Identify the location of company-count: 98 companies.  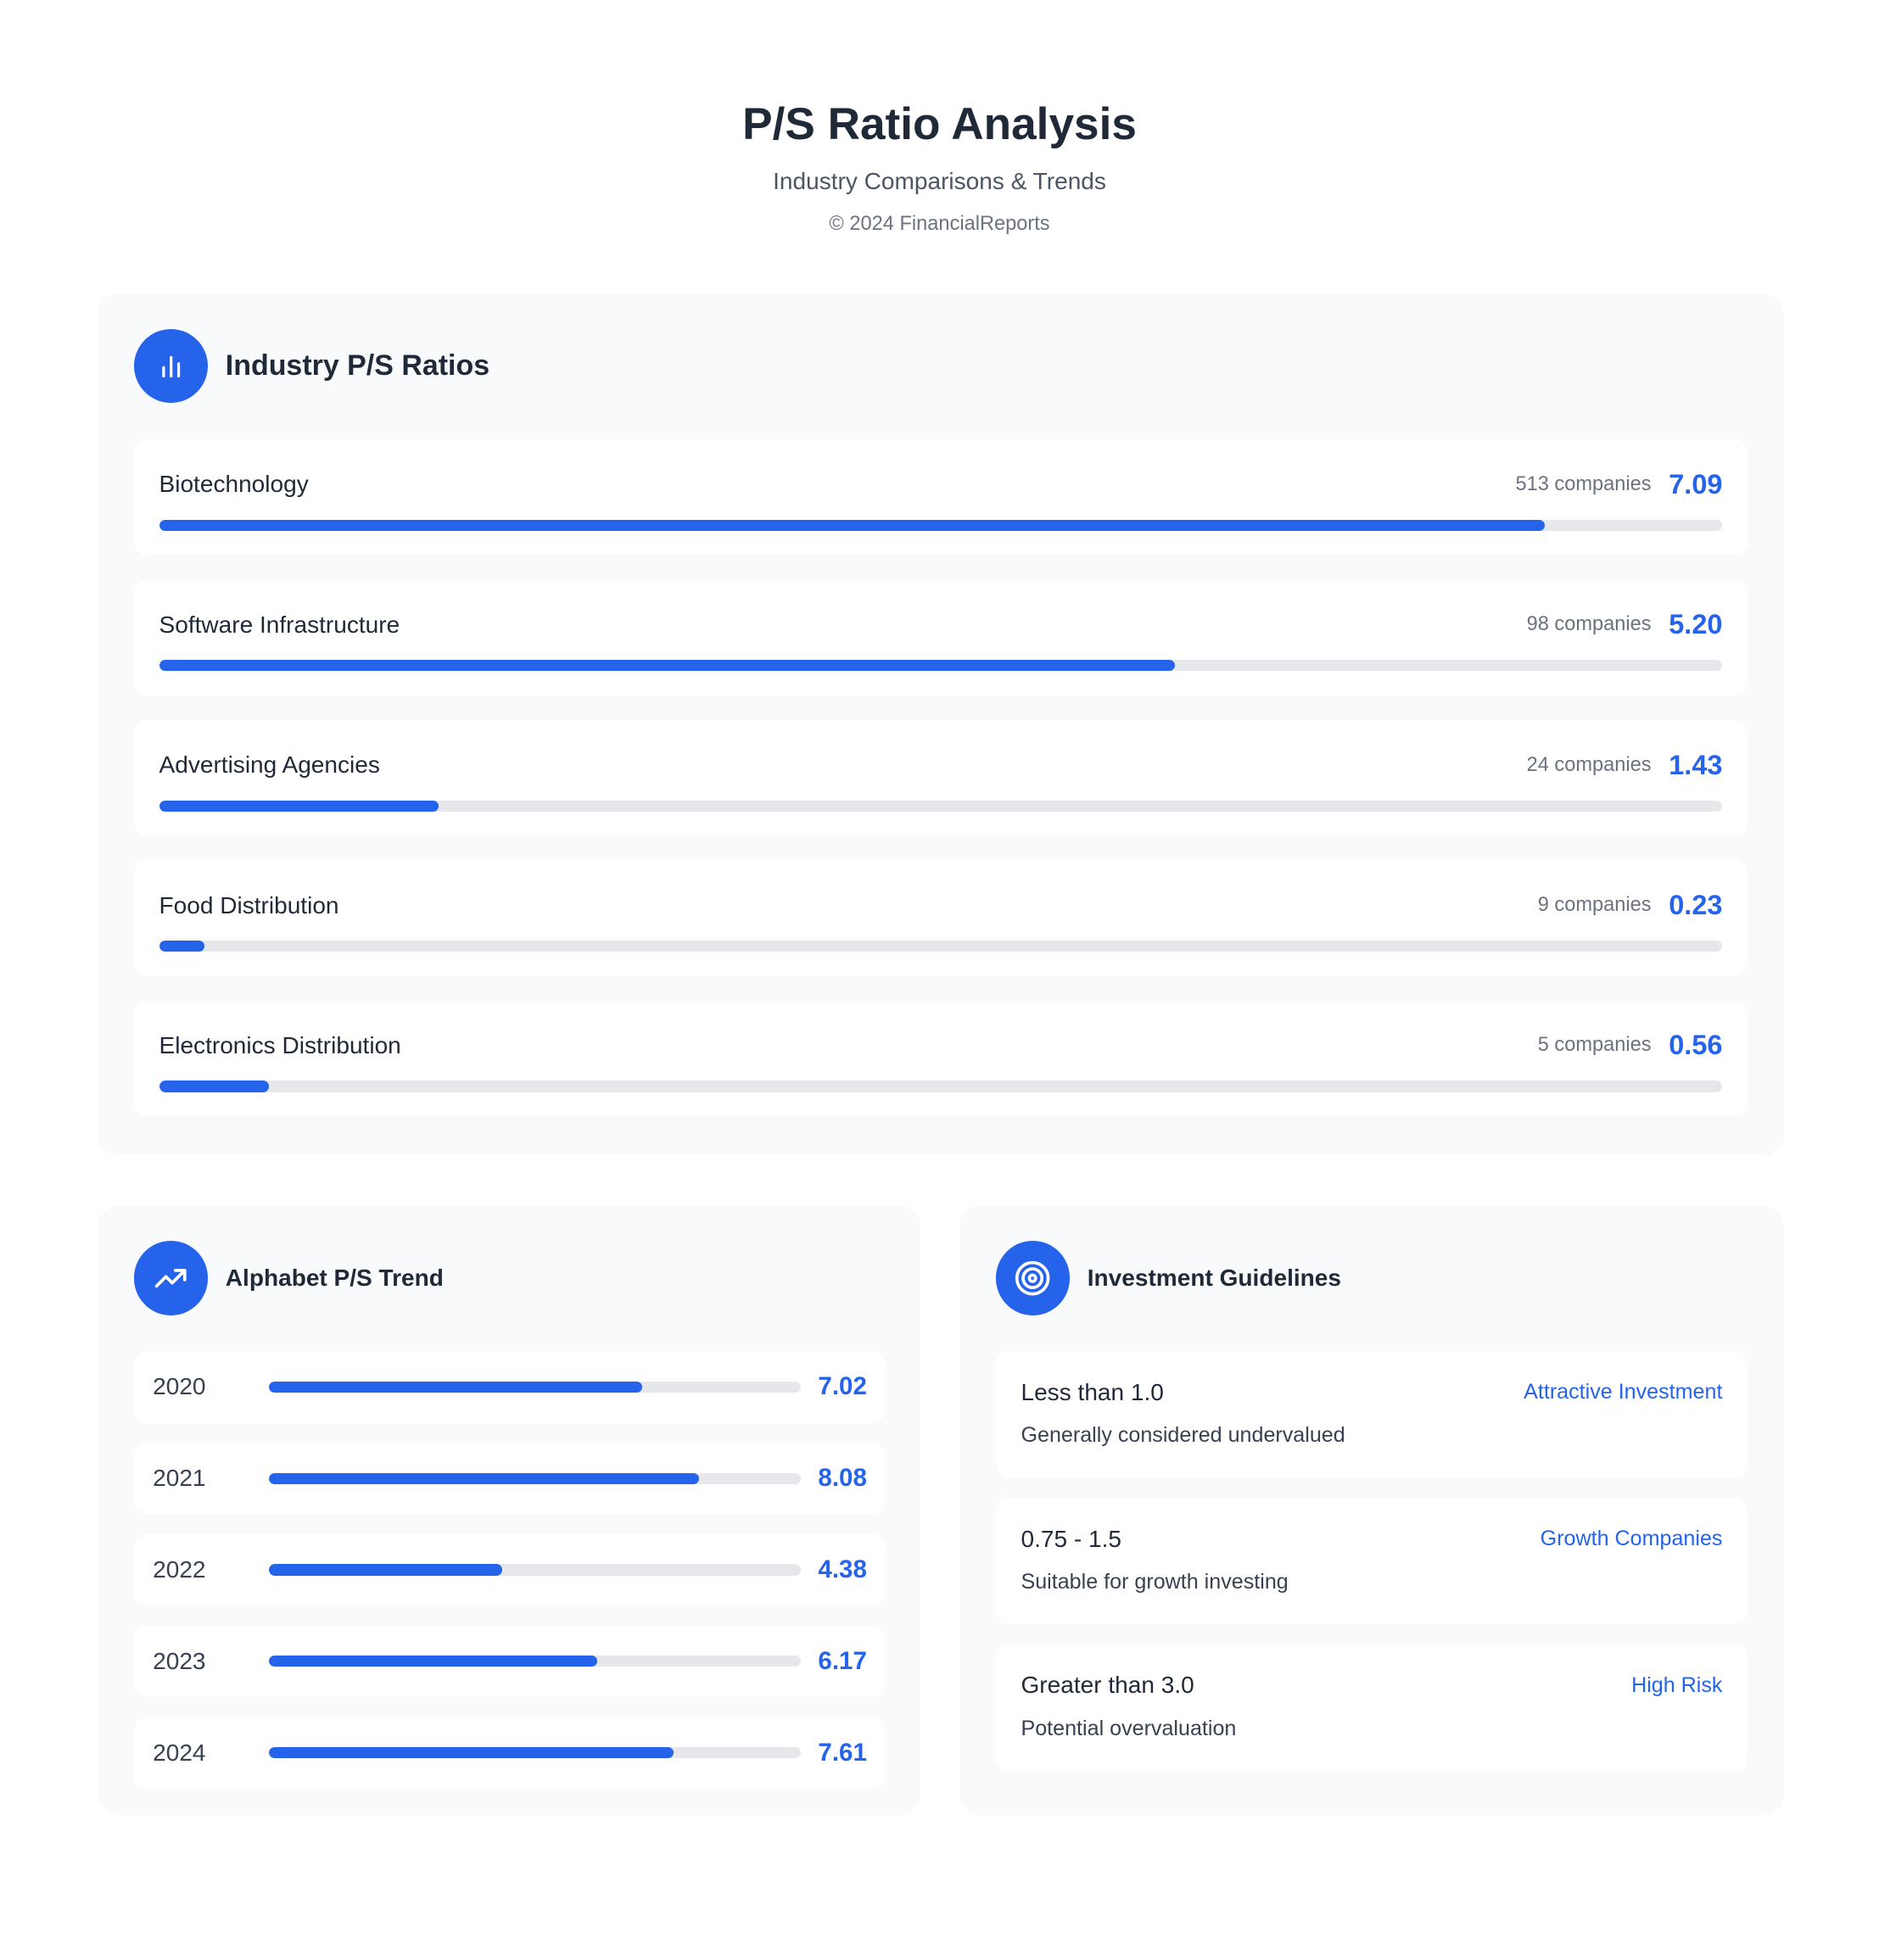
(1589, 624).